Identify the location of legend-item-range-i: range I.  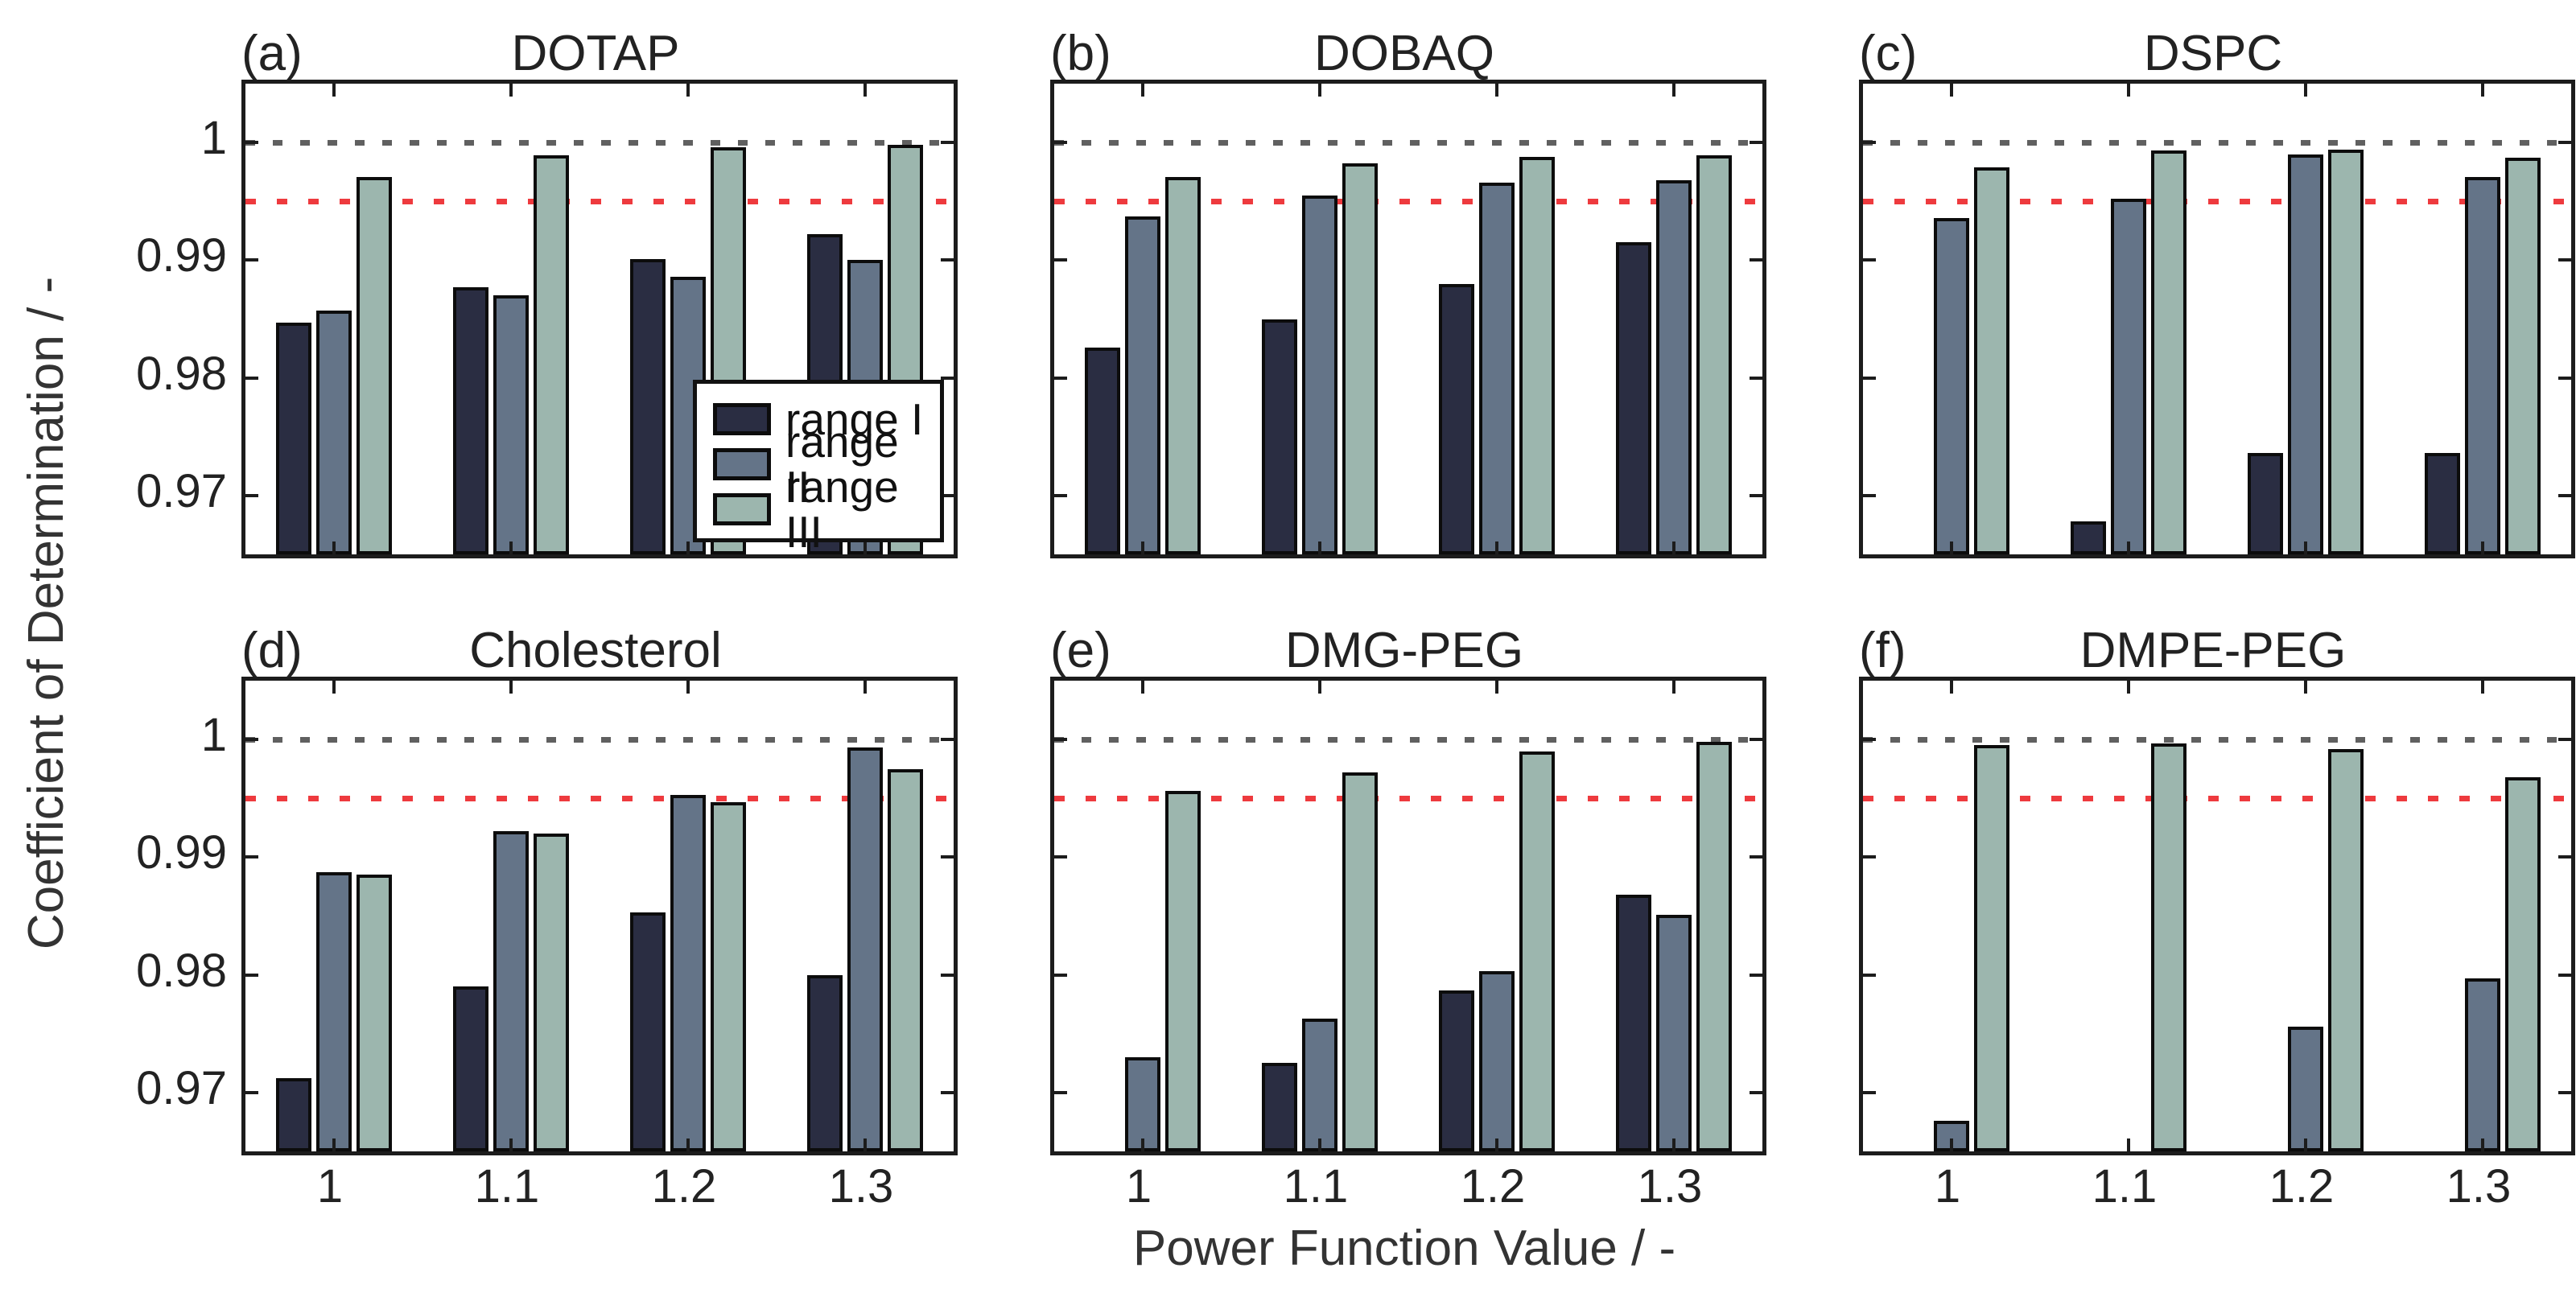
(818, 419).